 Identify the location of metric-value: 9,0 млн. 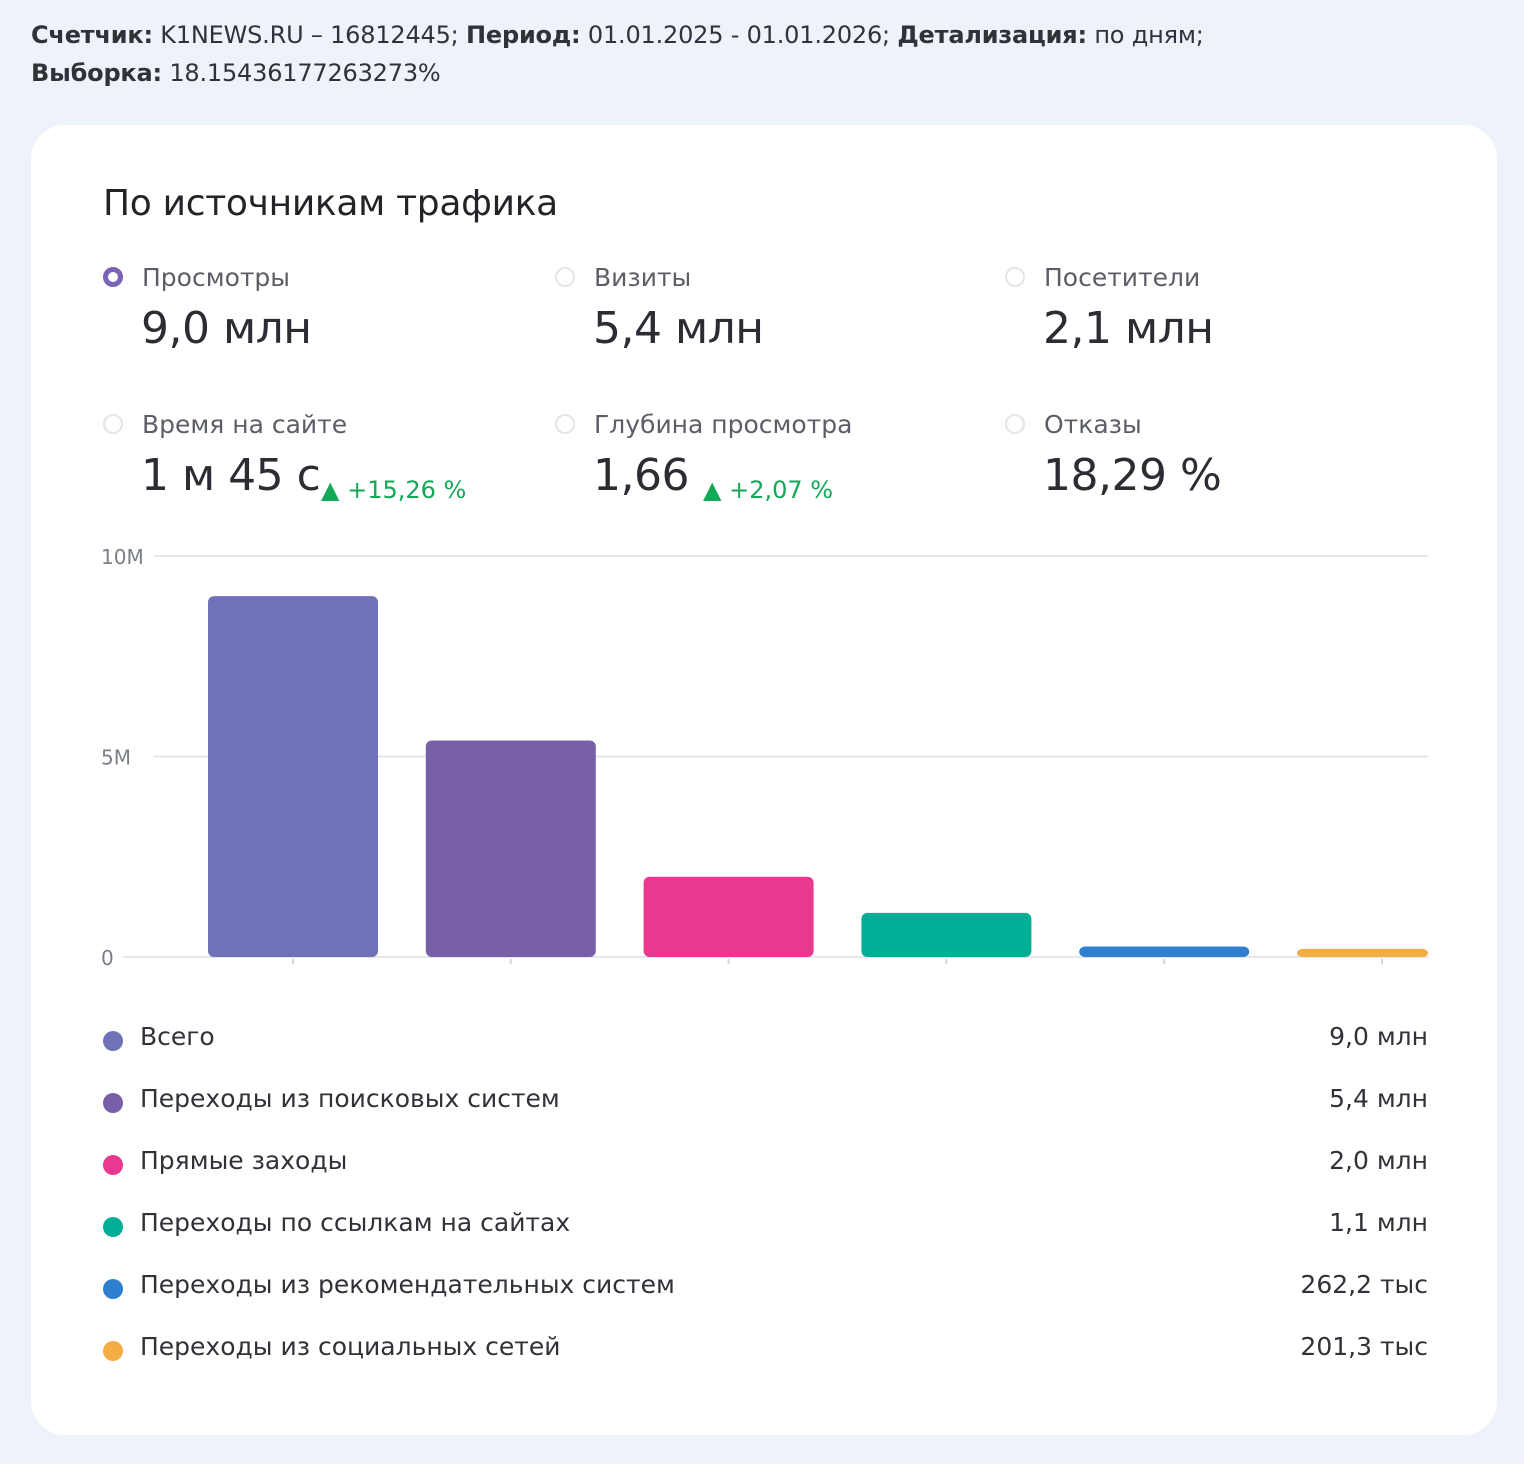
(226, 328).